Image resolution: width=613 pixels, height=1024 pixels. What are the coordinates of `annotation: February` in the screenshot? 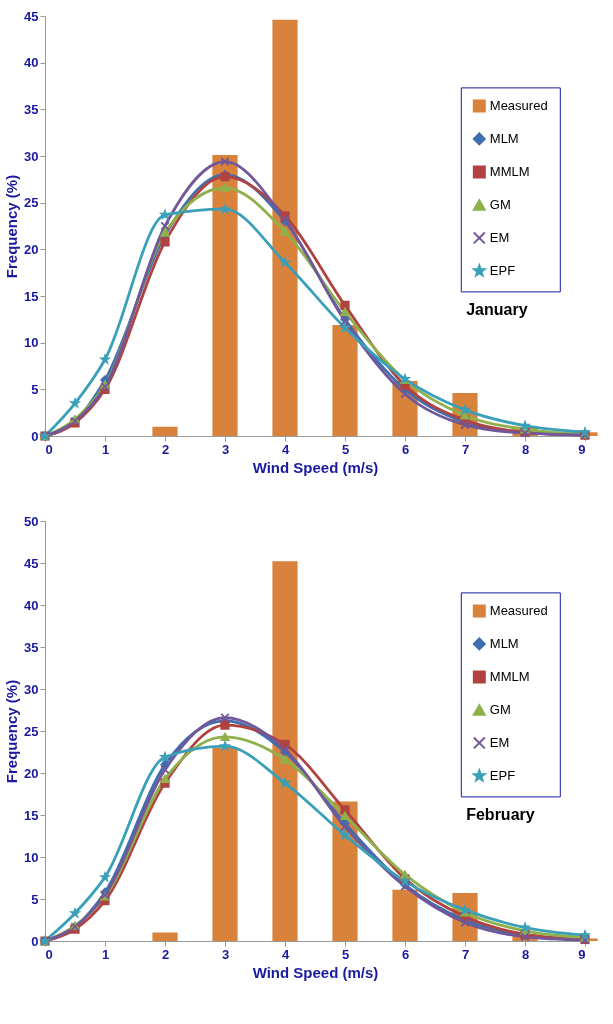 It's located at (500, 814).